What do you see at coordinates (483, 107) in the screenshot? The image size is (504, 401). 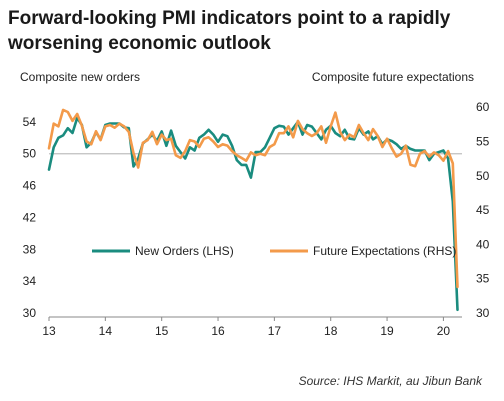 I see `right-y-tick-label: 60` at bounding box center [483, 107].